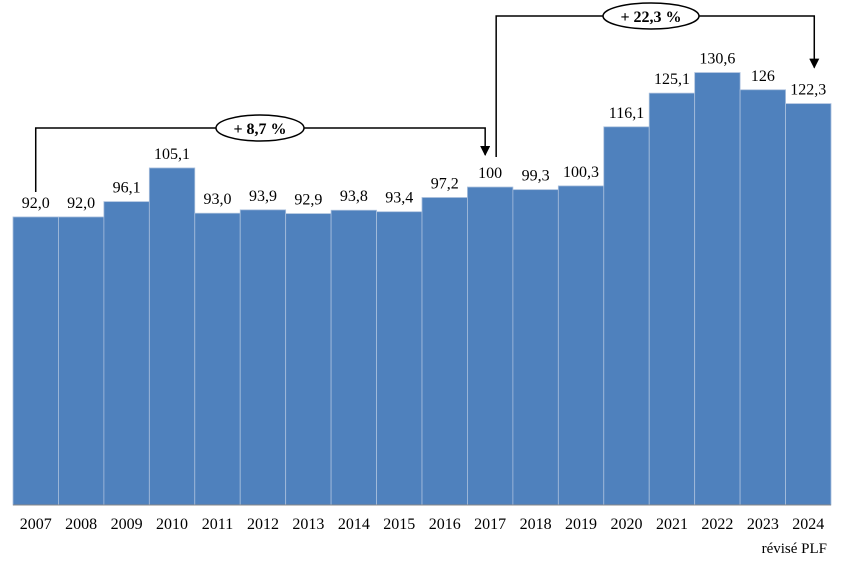  Describe the element at coordinates (81, 524) in the screenshot. I see `x-tick-label: 2008` at that location.